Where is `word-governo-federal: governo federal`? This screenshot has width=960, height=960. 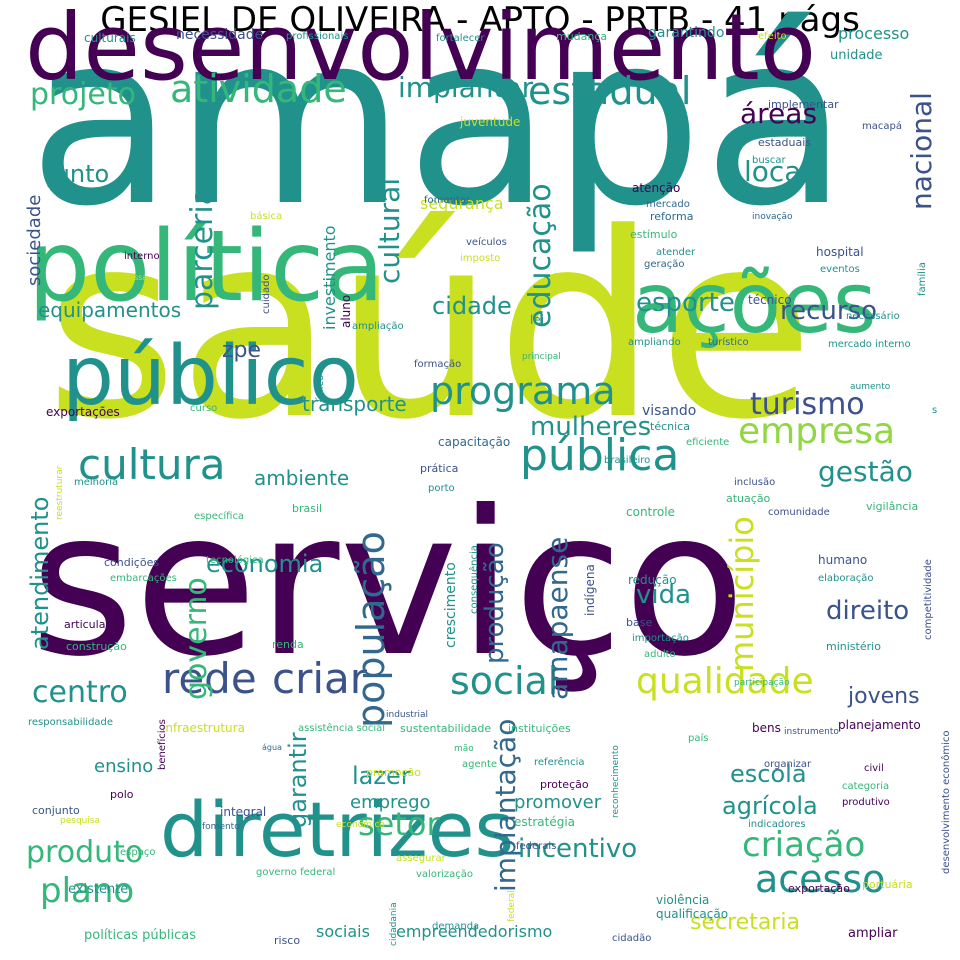
word-governo-federal: governo federal is located at coordinates (296, 872).